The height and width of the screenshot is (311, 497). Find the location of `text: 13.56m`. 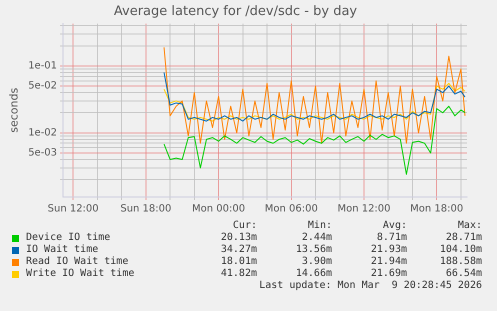

text: 13.56m is located at coordinates (313, 250).